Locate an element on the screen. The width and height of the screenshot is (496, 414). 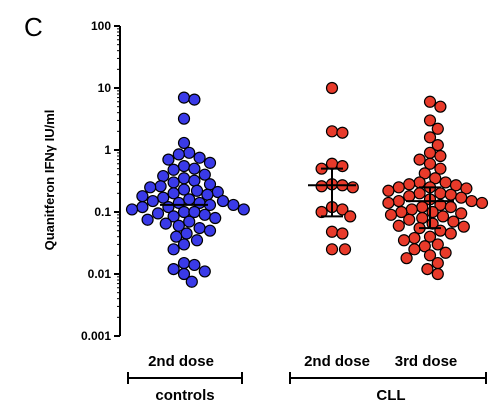
group-label: CLL is located at coordinates (390, 395).